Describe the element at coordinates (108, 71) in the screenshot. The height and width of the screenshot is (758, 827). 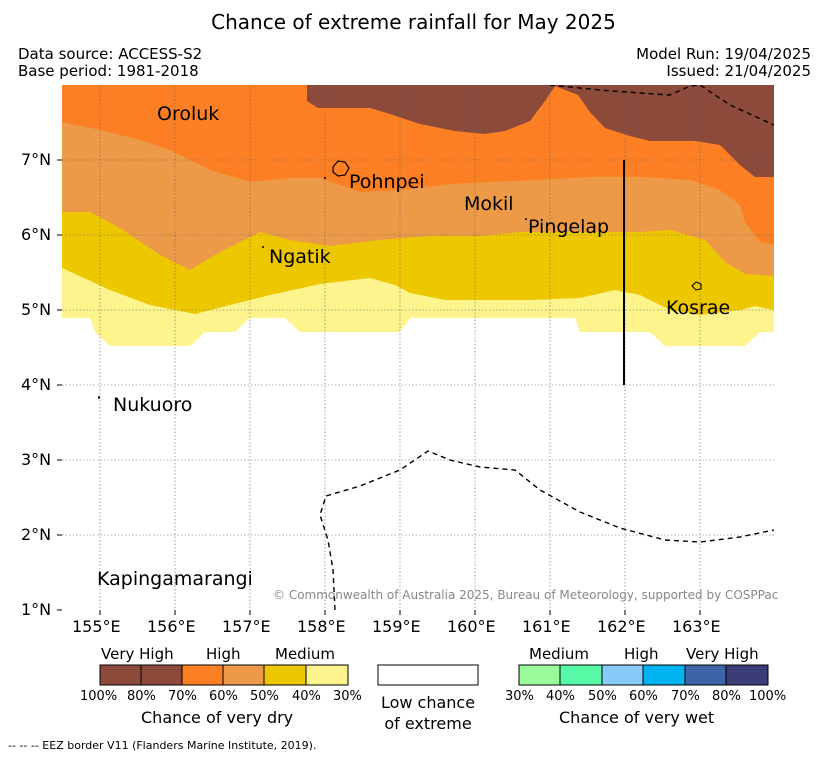
I see `base-period: Base period: 1981-2018` at that location.